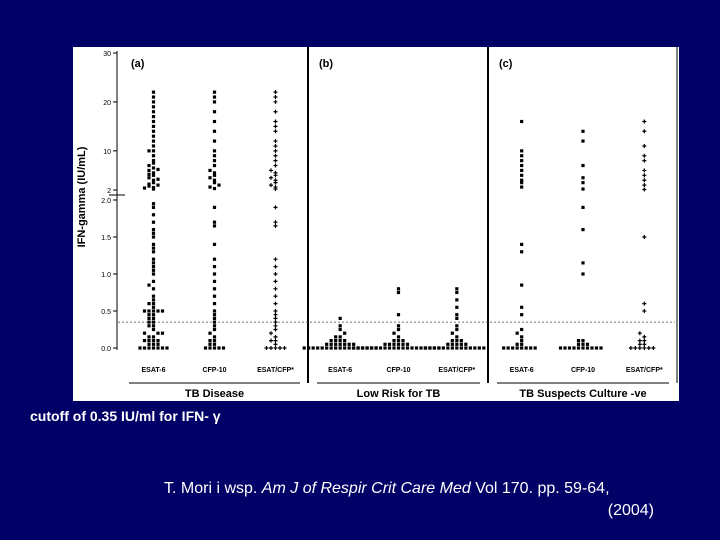  What do you see at coordinates (125, 416) in the screenshot?
I see `cutoff-note: cutoff of 0.35 IU/ml for IFN- γ` at bounding box center [125, 416].